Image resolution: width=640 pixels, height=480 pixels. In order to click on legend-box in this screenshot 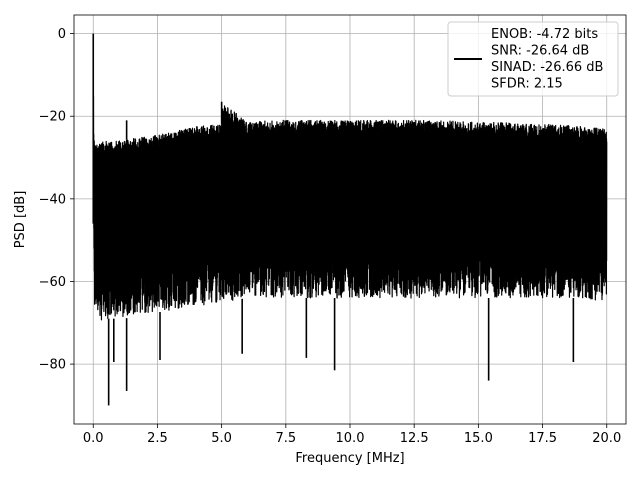, I will do `click(533, 59)`.